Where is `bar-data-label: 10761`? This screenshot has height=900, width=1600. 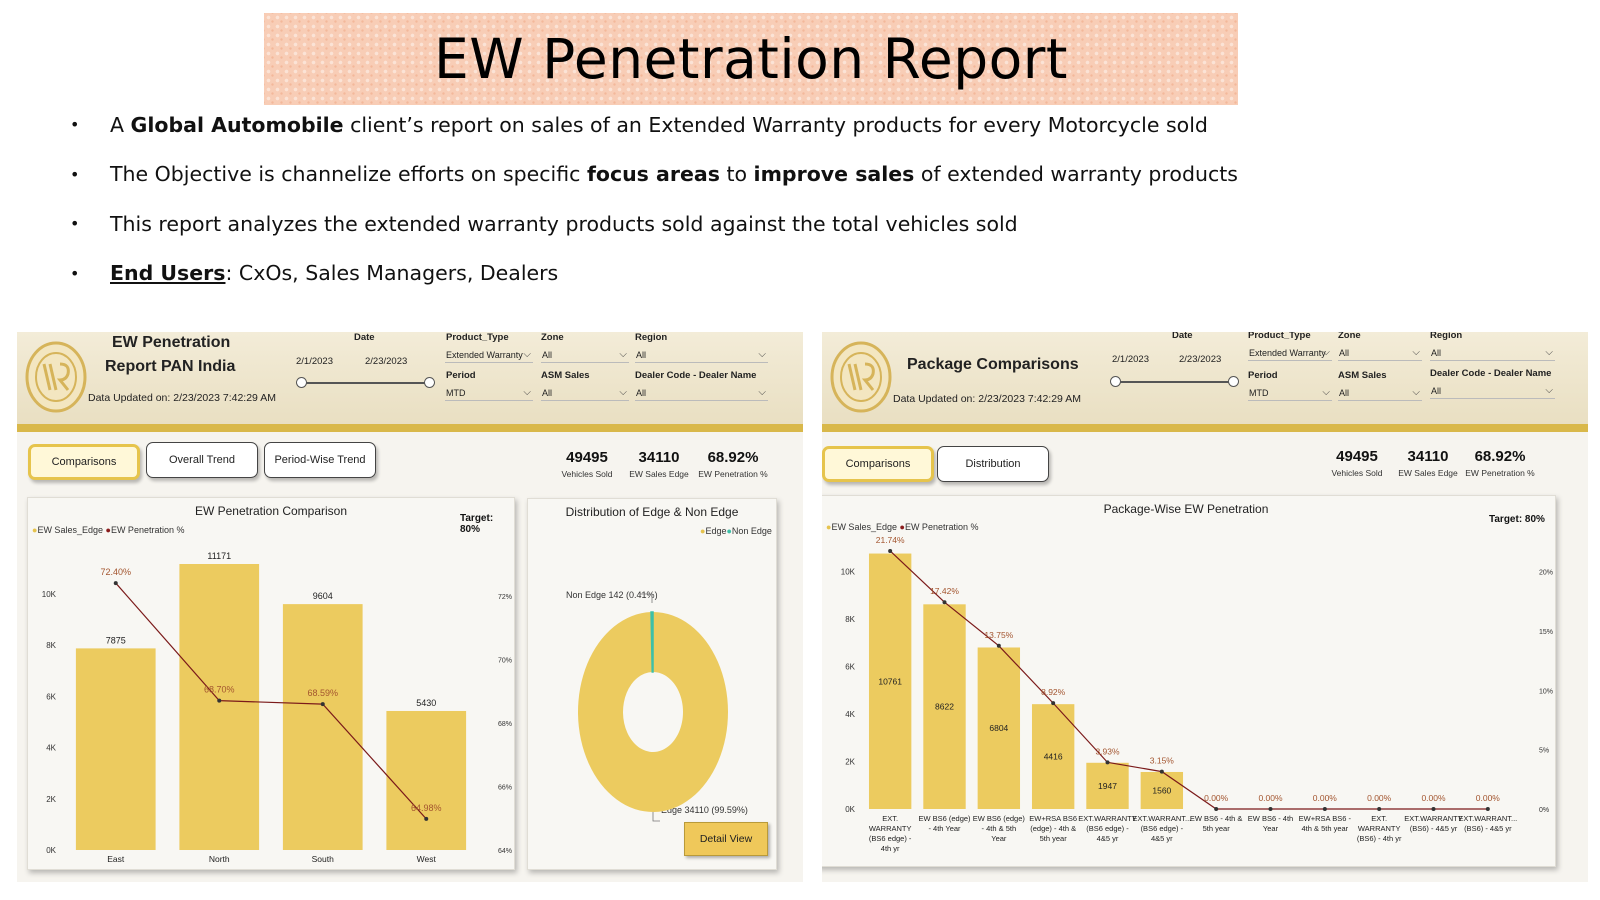 bar-data-label: 10761 is located at coordinates (890, 681).